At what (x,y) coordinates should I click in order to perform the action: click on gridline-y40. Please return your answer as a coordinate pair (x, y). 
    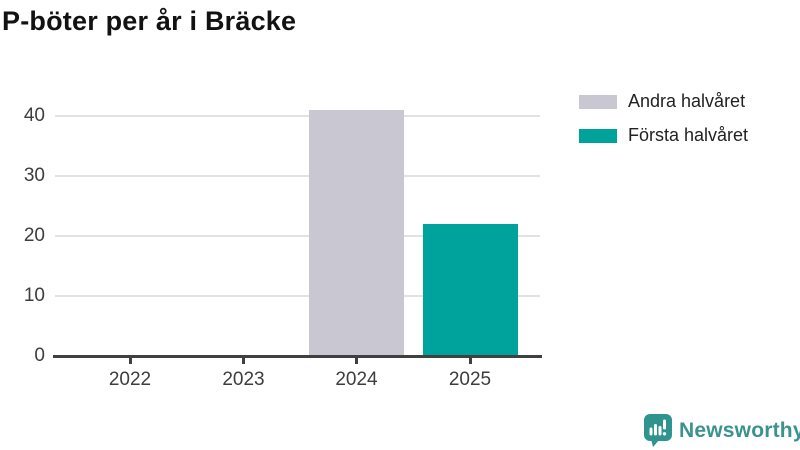
    Looking at the image, I should click on (297, 116).